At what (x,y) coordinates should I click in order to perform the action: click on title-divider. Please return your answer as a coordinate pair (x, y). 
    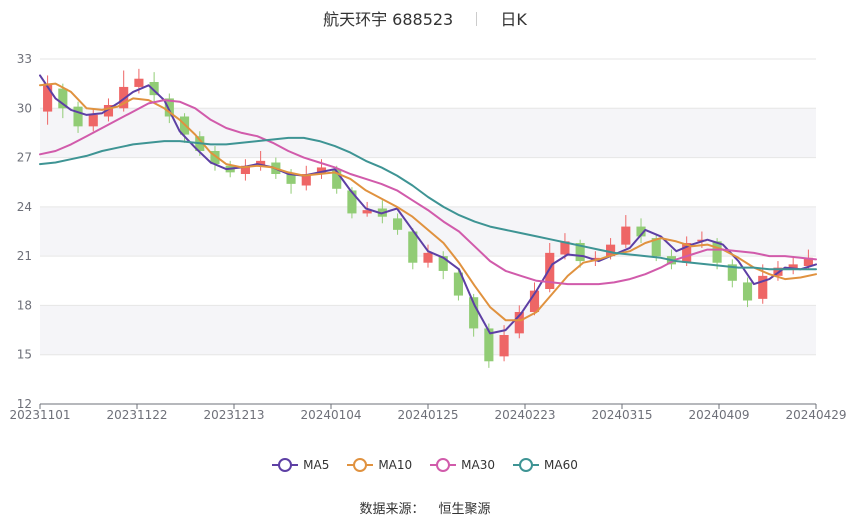
    Looking at the image, I should click on (477, 19).